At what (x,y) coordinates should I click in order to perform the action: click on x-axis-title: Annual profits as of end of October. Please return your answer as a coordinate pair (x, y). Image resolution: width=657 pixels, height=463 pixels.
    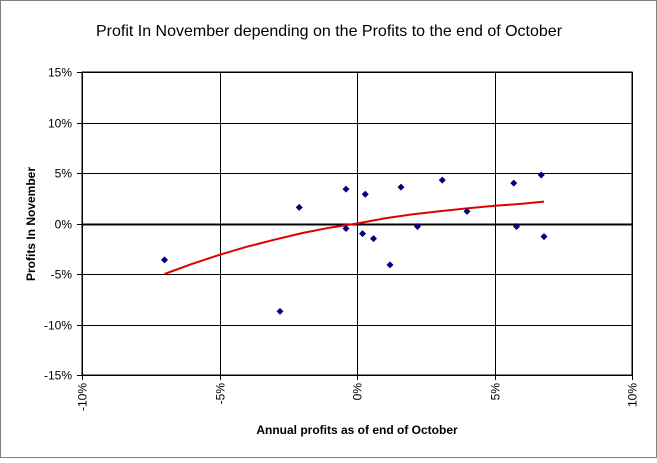
    Looking at the image, I should click on (357, 430).